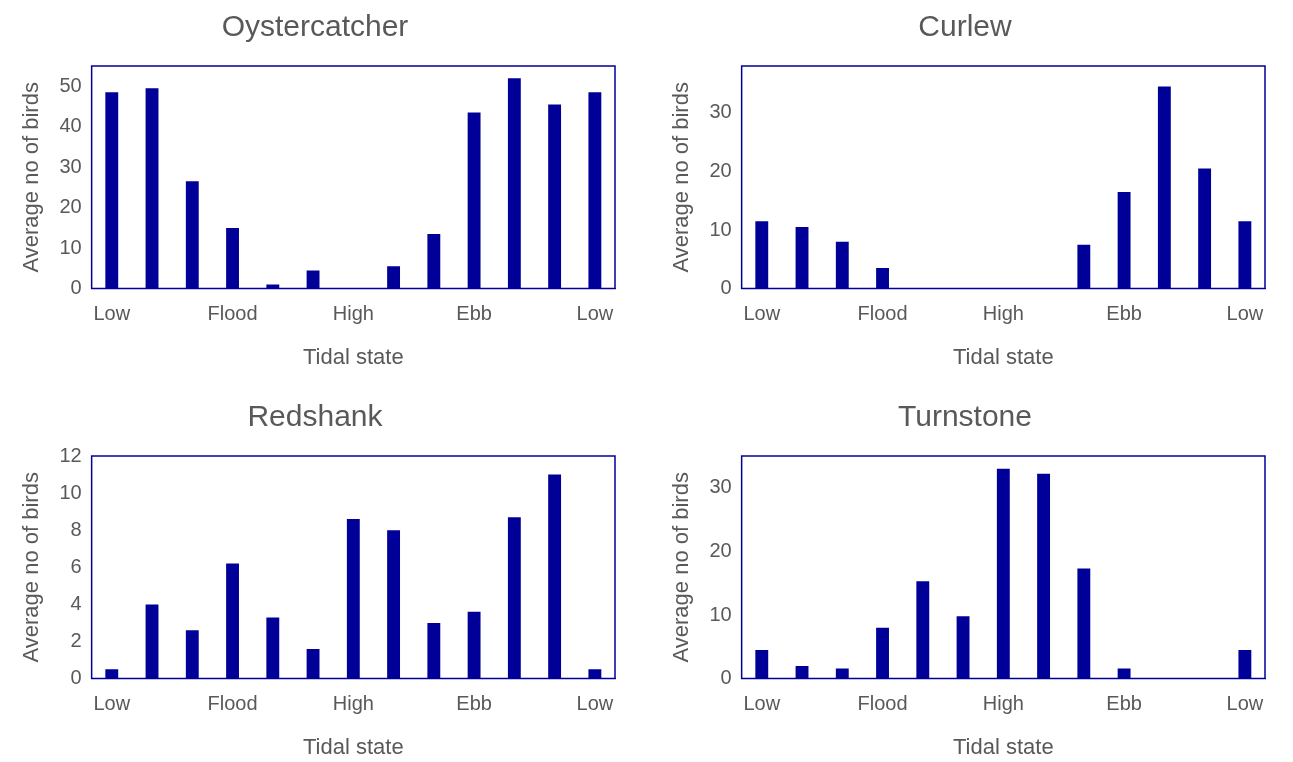 This screenshot has width=1293, height=762. I want to click on y-tick-label: 12, so click(70, 454).